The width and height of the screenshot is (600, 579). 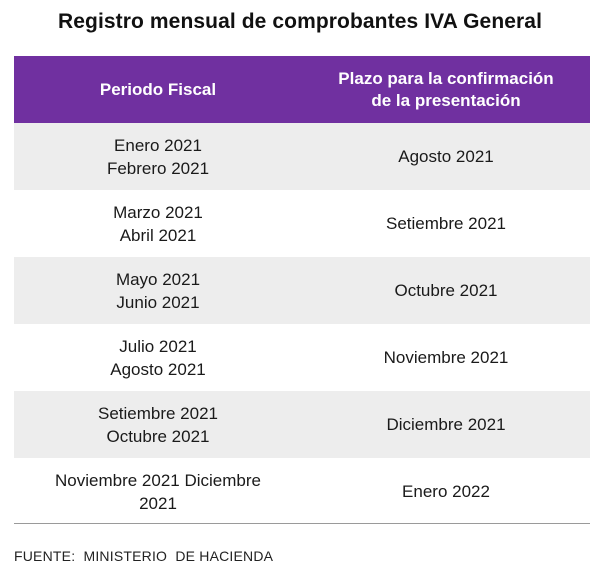 What do you see at coordinates (446, 223) in the screenshot?
I see `cell-plazo: Setiembre 2021` at bounding box center [446, 223].